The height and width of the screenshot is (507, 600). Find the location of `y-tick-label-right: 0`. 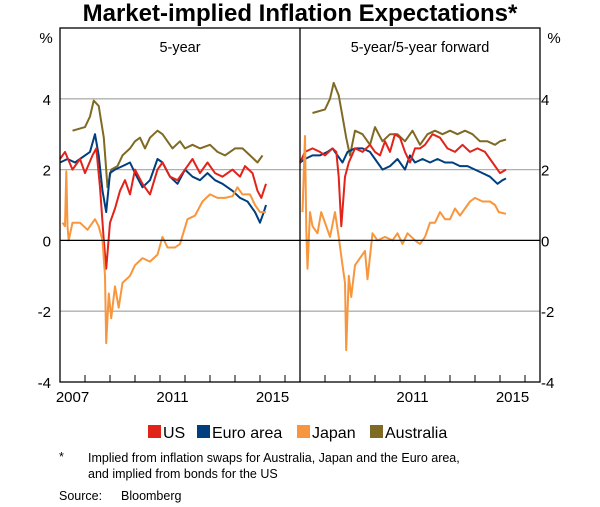

y-tick-label-right: 0 is located at coordinates (545, 241).